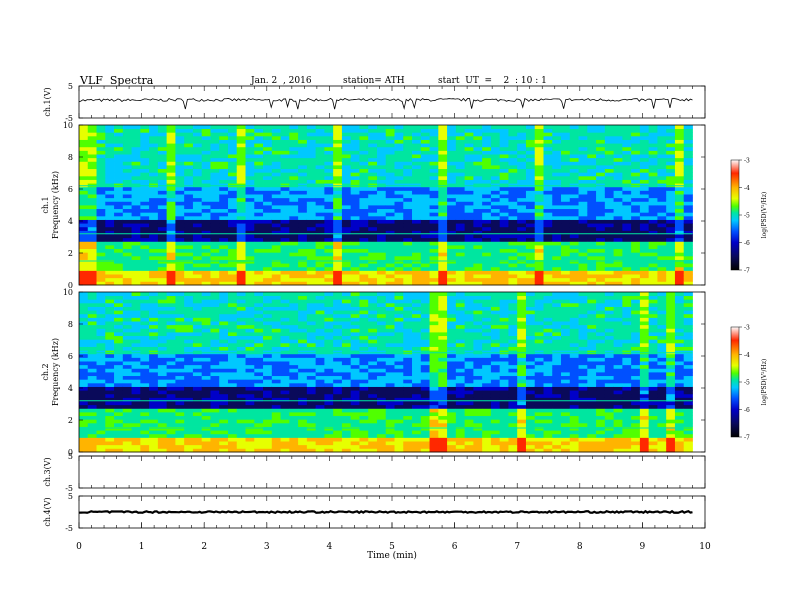 This screenshot has width=792, height=612. Describe the element at coordinates (117, 80) in the screenshot. I see `figure-title: VLF Spectra` at that location.